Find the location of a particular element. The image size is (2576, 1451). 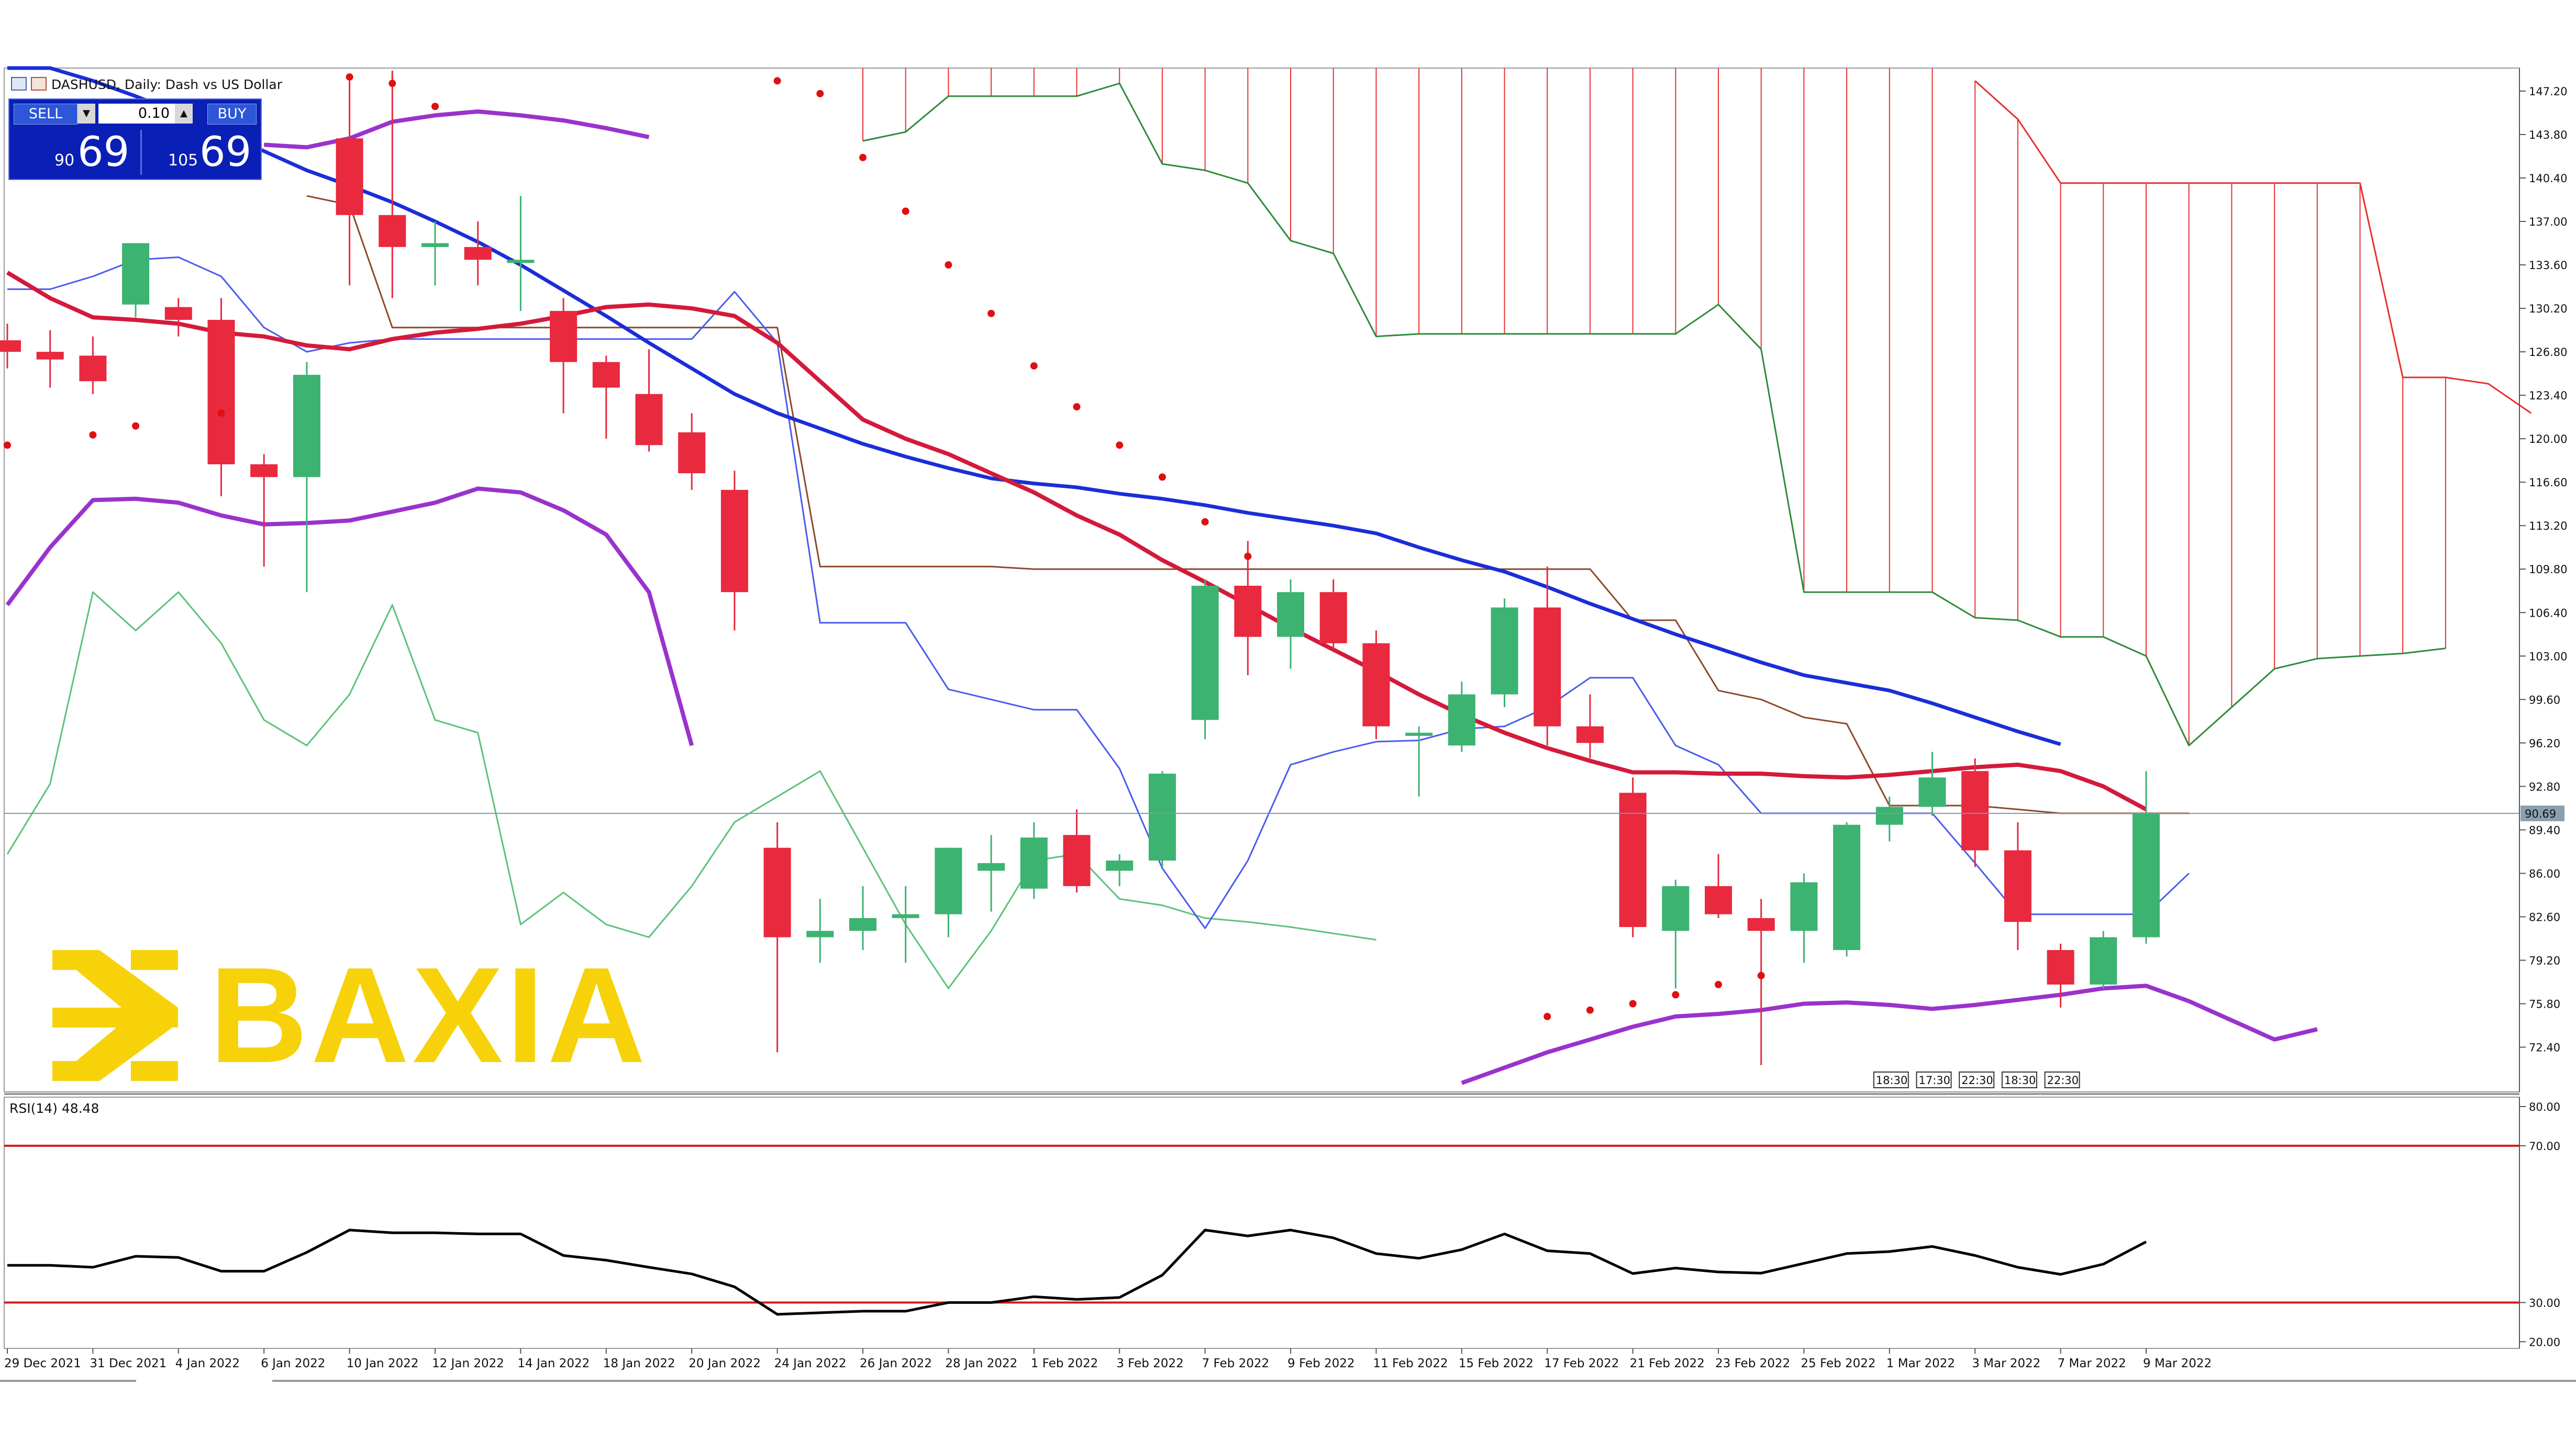

sell-price-small: 90 is located at coordinates (64, 161).